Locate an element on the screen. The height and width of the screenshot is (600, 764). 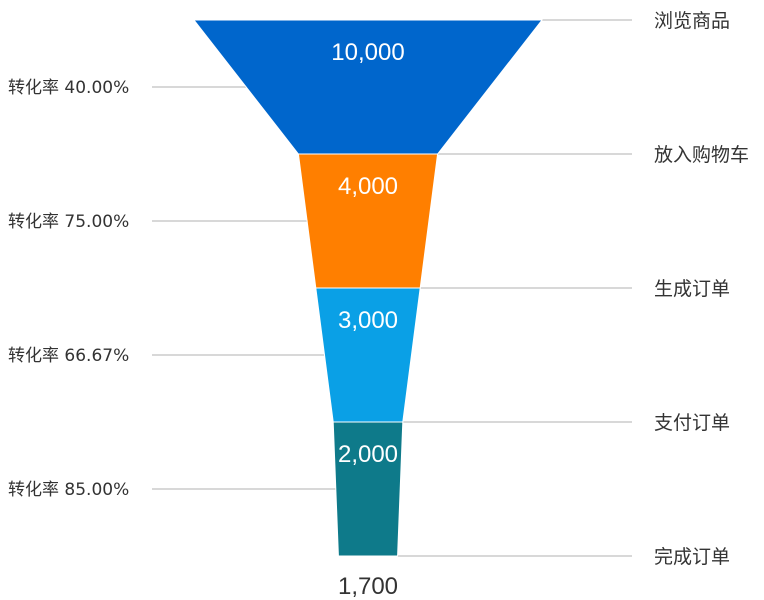
funnel-segment is located at coordinates (368, 489).